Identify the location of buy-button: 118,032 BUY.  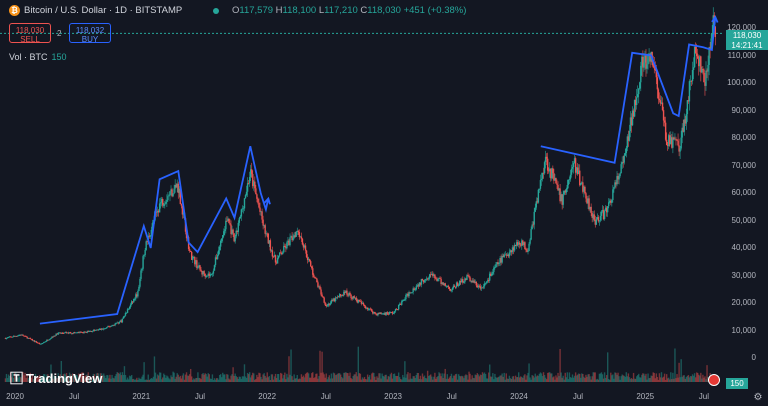
(90, 33).